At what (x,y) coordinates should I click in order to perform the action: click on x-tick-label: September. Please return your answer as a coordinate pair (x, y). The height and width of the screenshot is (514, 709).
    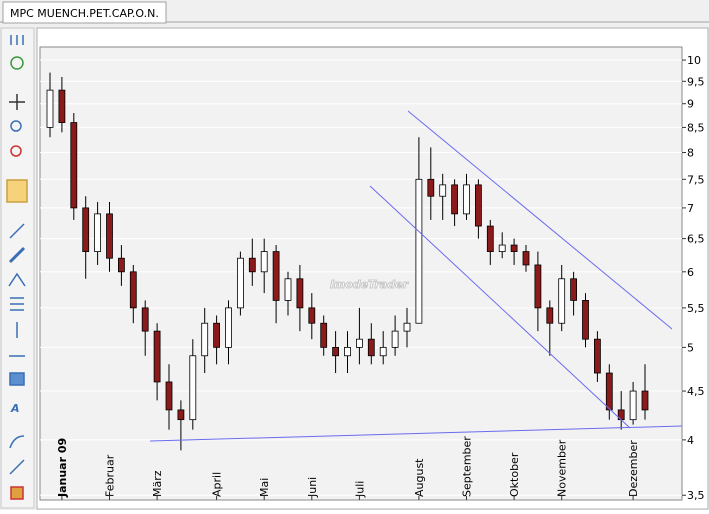
    Looking at the image, I should click on (467, 466).